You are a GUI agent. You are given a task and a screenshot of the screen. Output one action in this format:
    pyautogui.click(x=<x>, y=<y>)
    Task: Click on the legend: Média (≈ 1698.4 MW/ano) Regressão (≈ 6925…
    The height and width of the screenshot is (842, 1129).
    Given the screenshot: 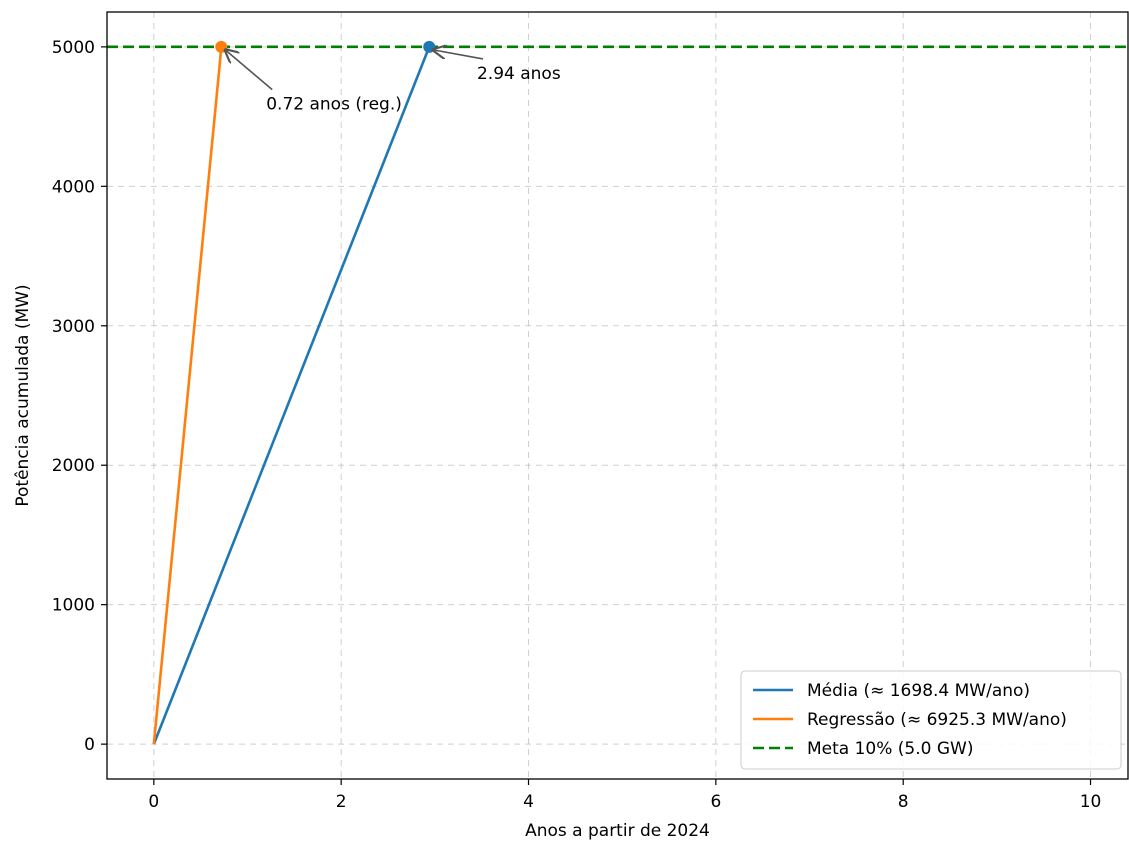 What is the action you would take?
    pyautogui.click(x=931, y=720)
    